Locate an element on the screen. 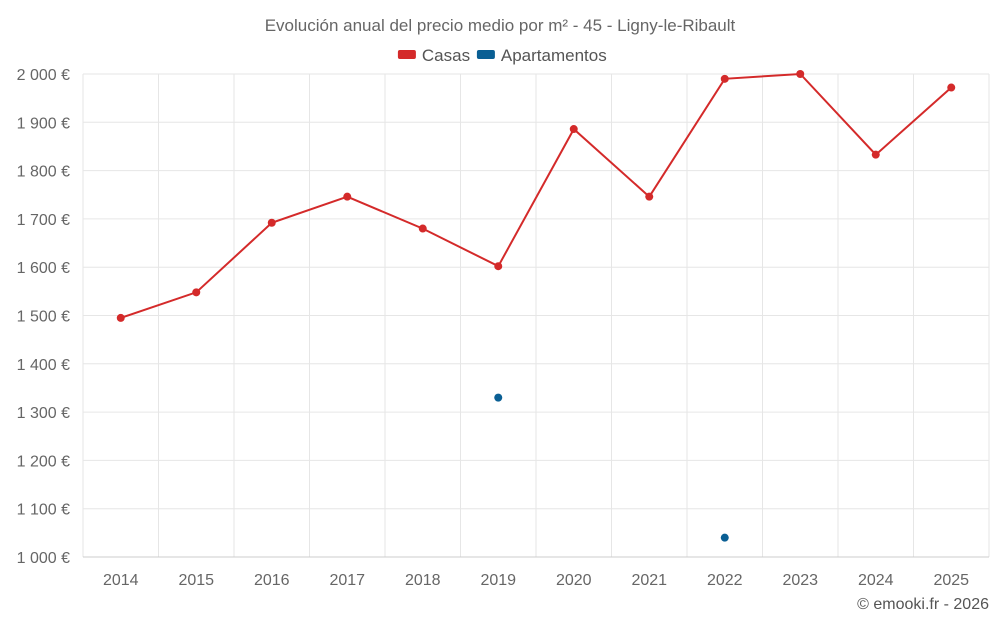  y-tick-label: 1 800 € is located at coordinates (43, 172).